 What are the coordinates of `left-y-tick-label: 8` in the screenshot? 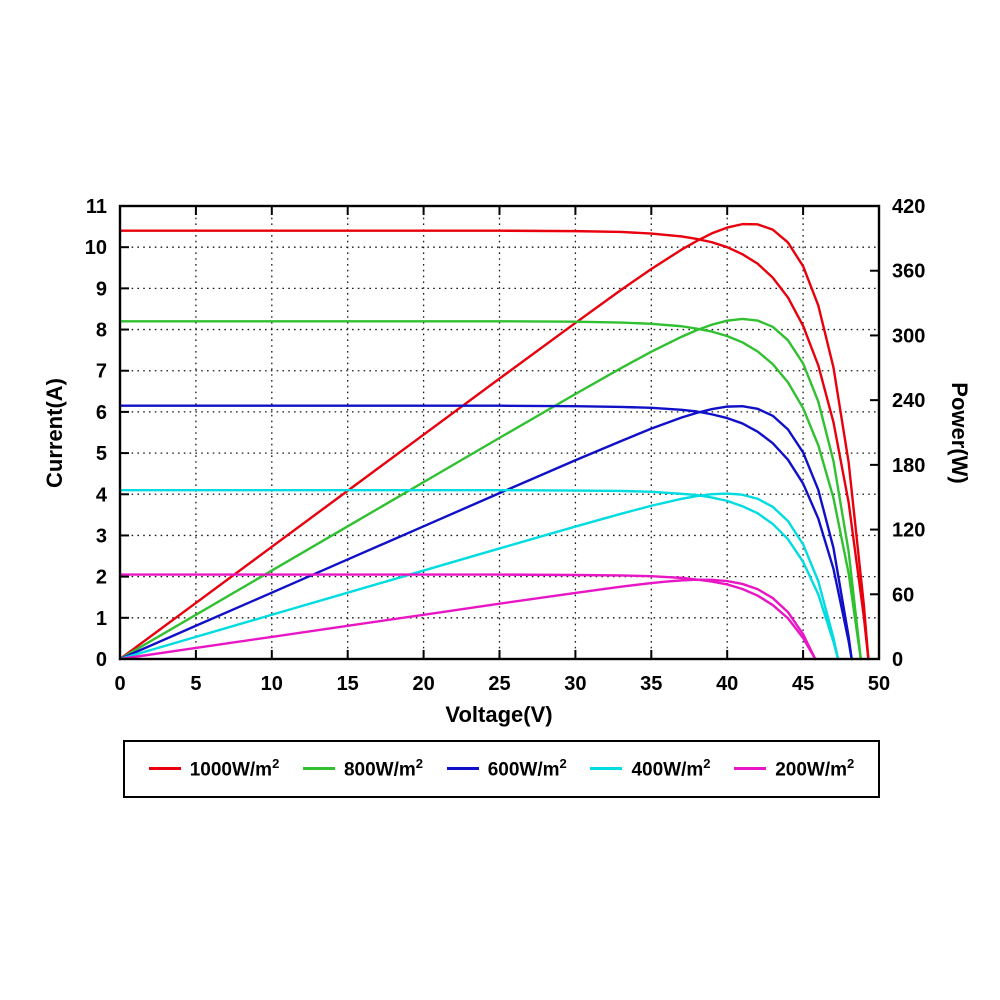 It's located at (101, 331).